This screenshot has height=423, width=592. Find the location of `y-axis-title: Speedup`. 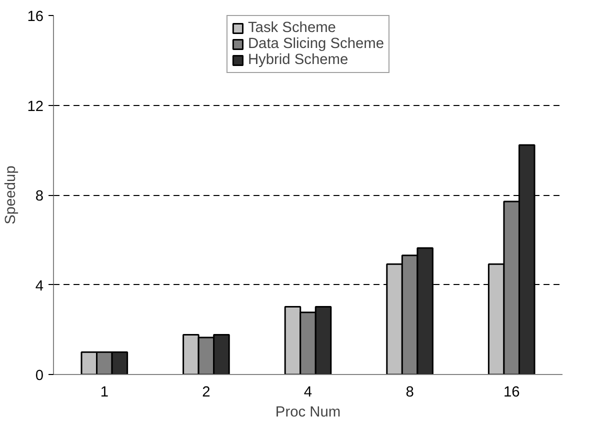

y-axis-title: Speedup is located at coordinates (11, 195).